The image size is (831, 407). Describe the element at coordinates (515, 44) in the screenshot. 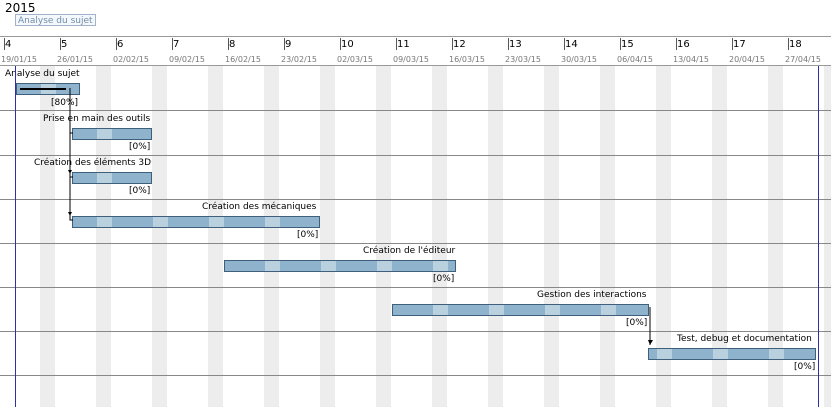

I see `week-number: 13` at that location.